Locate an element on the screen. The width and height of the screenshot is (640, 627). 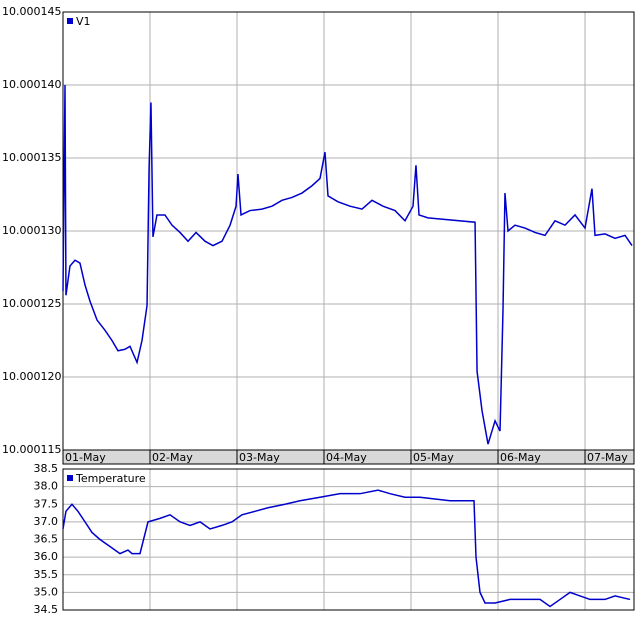
x-tick-label: 07-May is located at coordinates (607, 457).